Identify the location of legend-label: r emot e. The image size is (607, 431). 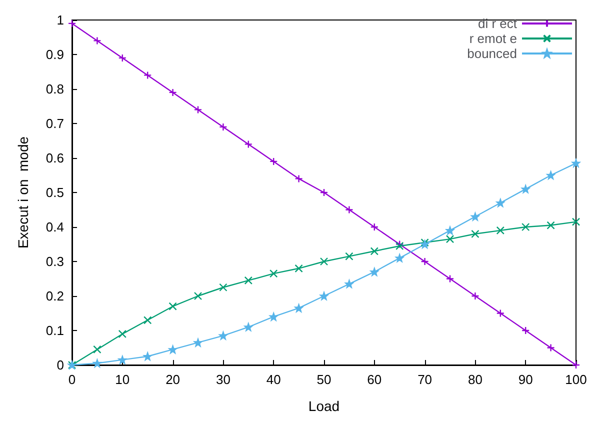
(493, 38).